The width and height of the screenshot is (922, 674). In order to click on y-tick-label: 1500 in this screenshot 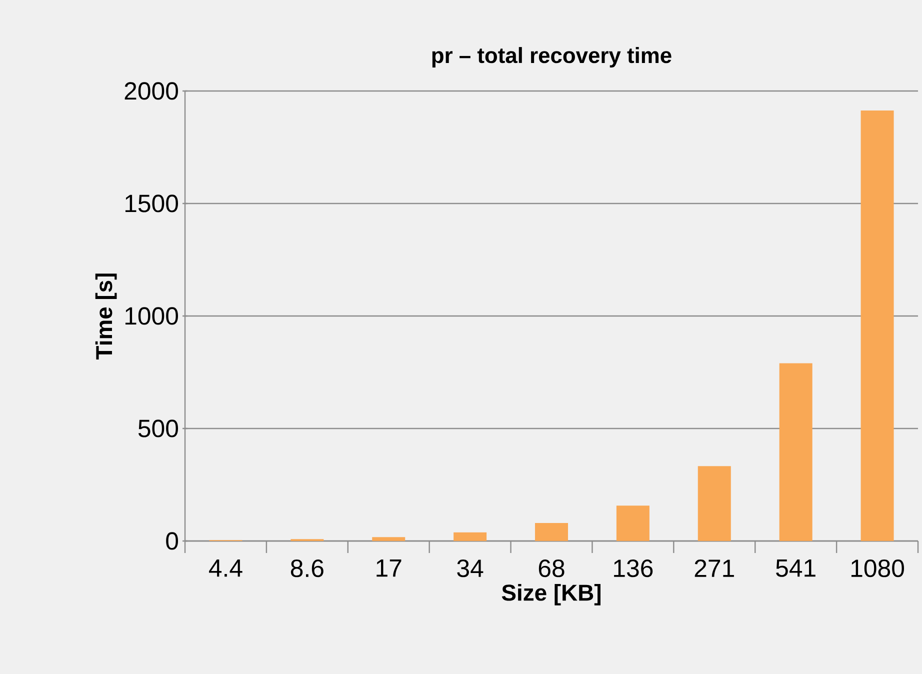, I will do `click(151, 203)`.